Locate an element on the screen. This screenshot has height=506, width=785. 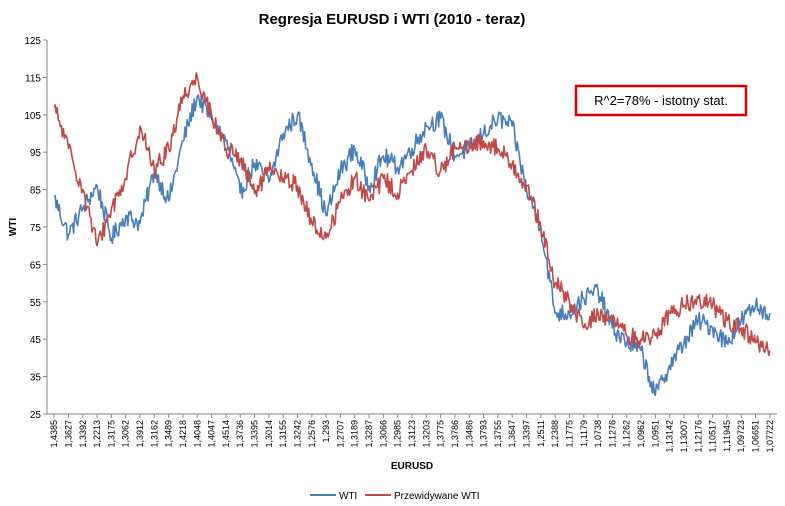
y-axis-ticks: 25 35 45 55 65 75 85 95 105 115 125 is located at coordinates (35, 228).